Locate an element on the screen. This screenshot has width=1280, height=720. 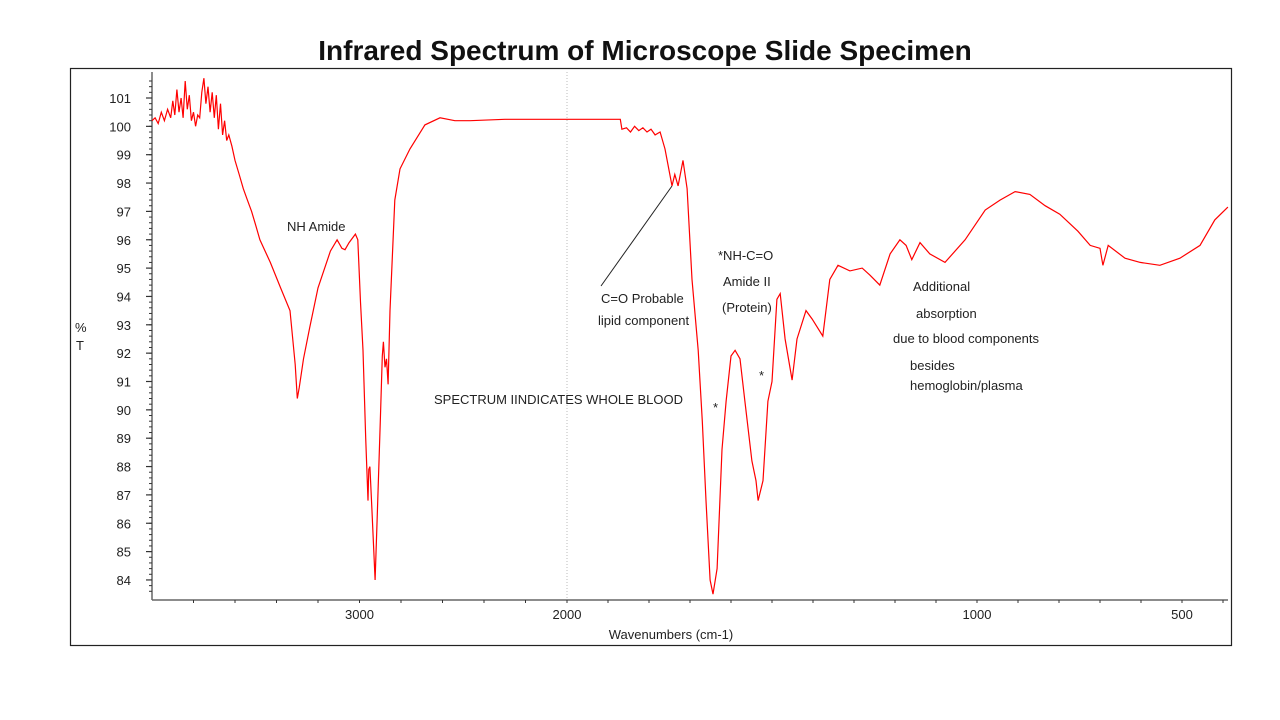
annotation-amide-ii: Amide II is located at coordinates (747, 281).